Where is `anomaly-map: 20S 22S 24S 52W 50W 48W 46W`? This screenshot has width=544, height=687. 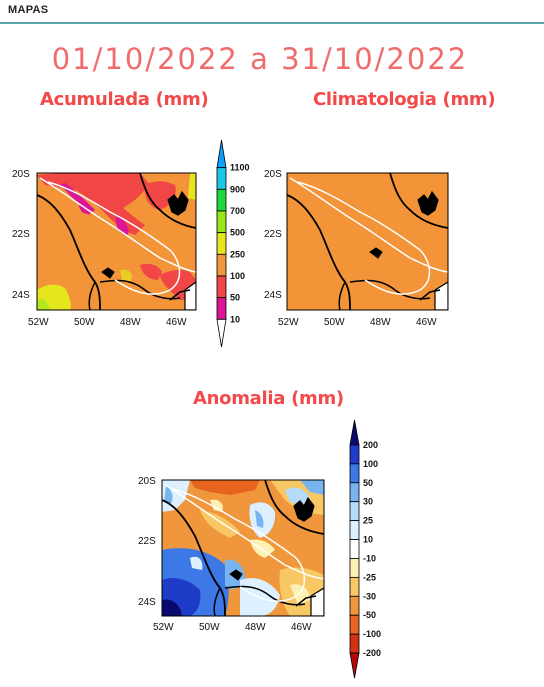 anomaly-map: 20S 22S 24S 52W 50W 48W 46W is located at coordinates (231, 554).